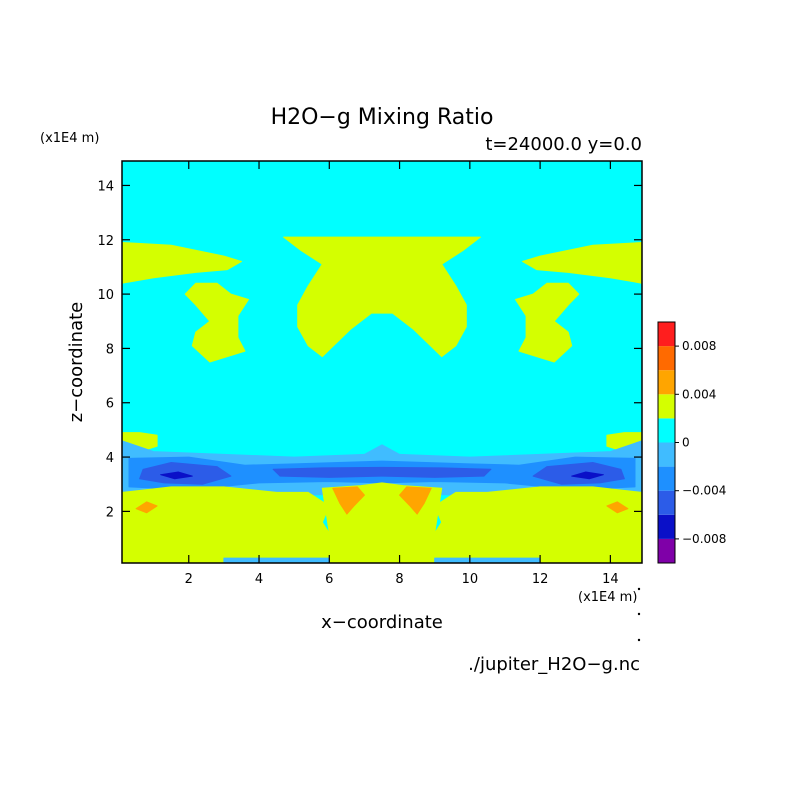  What do you see at coordinates (110, 512) in the screenshot?
I see `y-tick-label: 2` at bounding box center [110, 512].